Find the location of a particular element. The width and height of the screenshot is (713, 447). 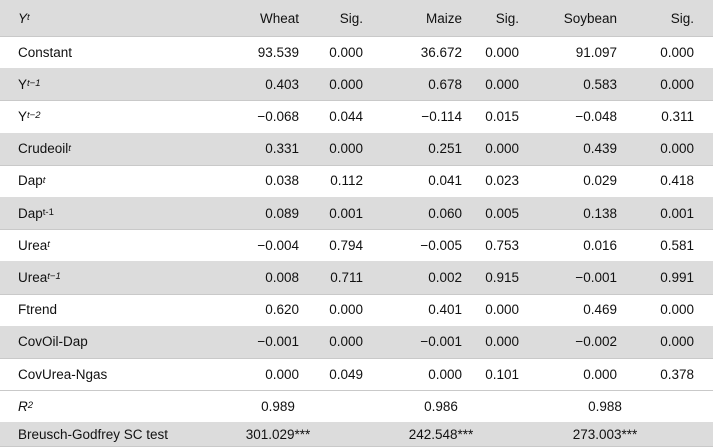

row-label: Ftrend is located at coordinates (37, 310).